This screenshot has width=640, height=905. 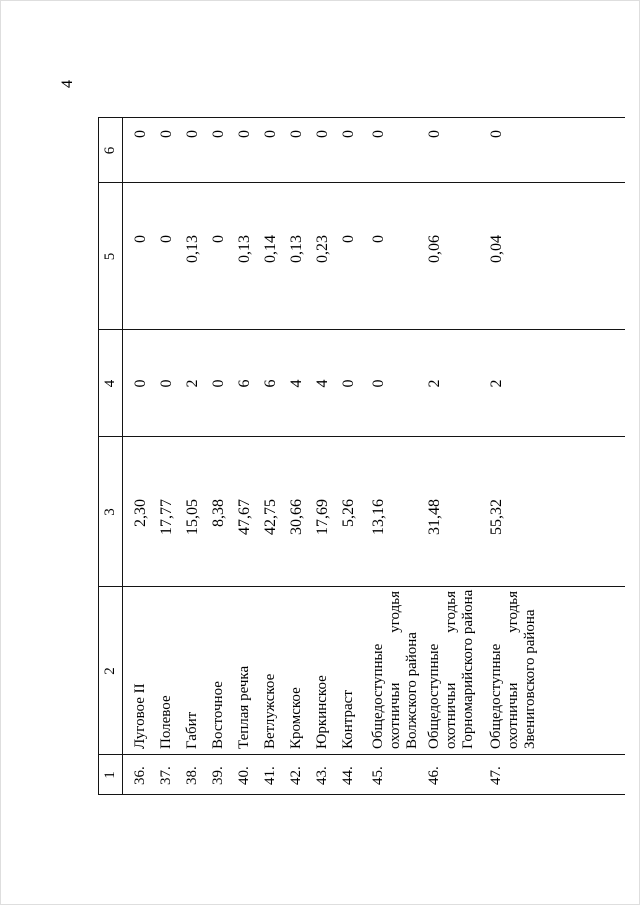 What do you see at coordinates (434, 249) in the screenshot?
I see `value-col-5: 0,06` at bounding box center [434, 249].